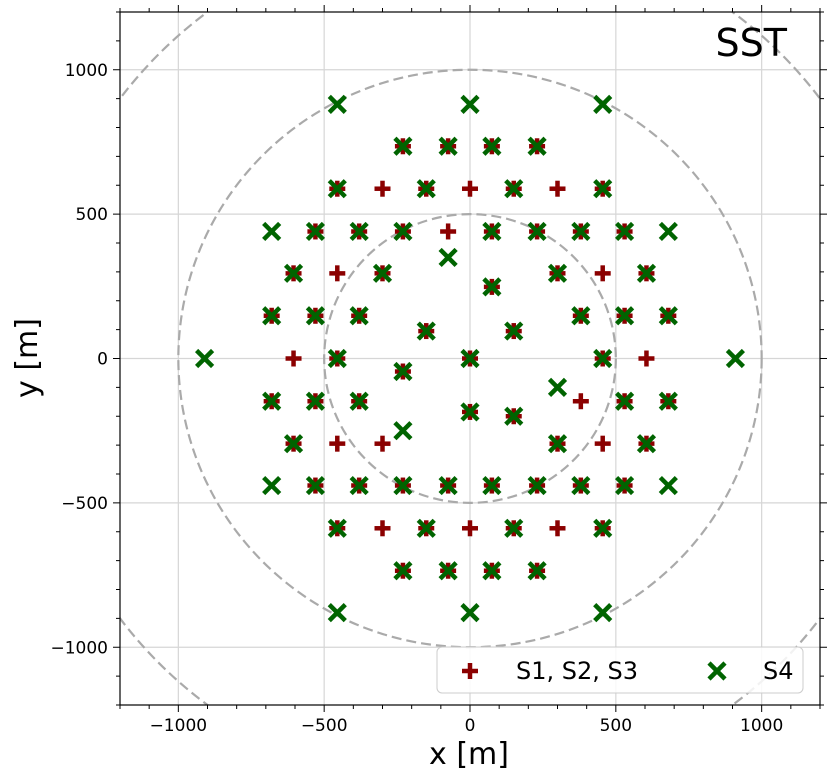 This screenshot has height=780, width=830. What do you see at coordinates (469, 754) in the screenshot?
I see `x-axis-title: x [m]` at bounding box center [469, 754].